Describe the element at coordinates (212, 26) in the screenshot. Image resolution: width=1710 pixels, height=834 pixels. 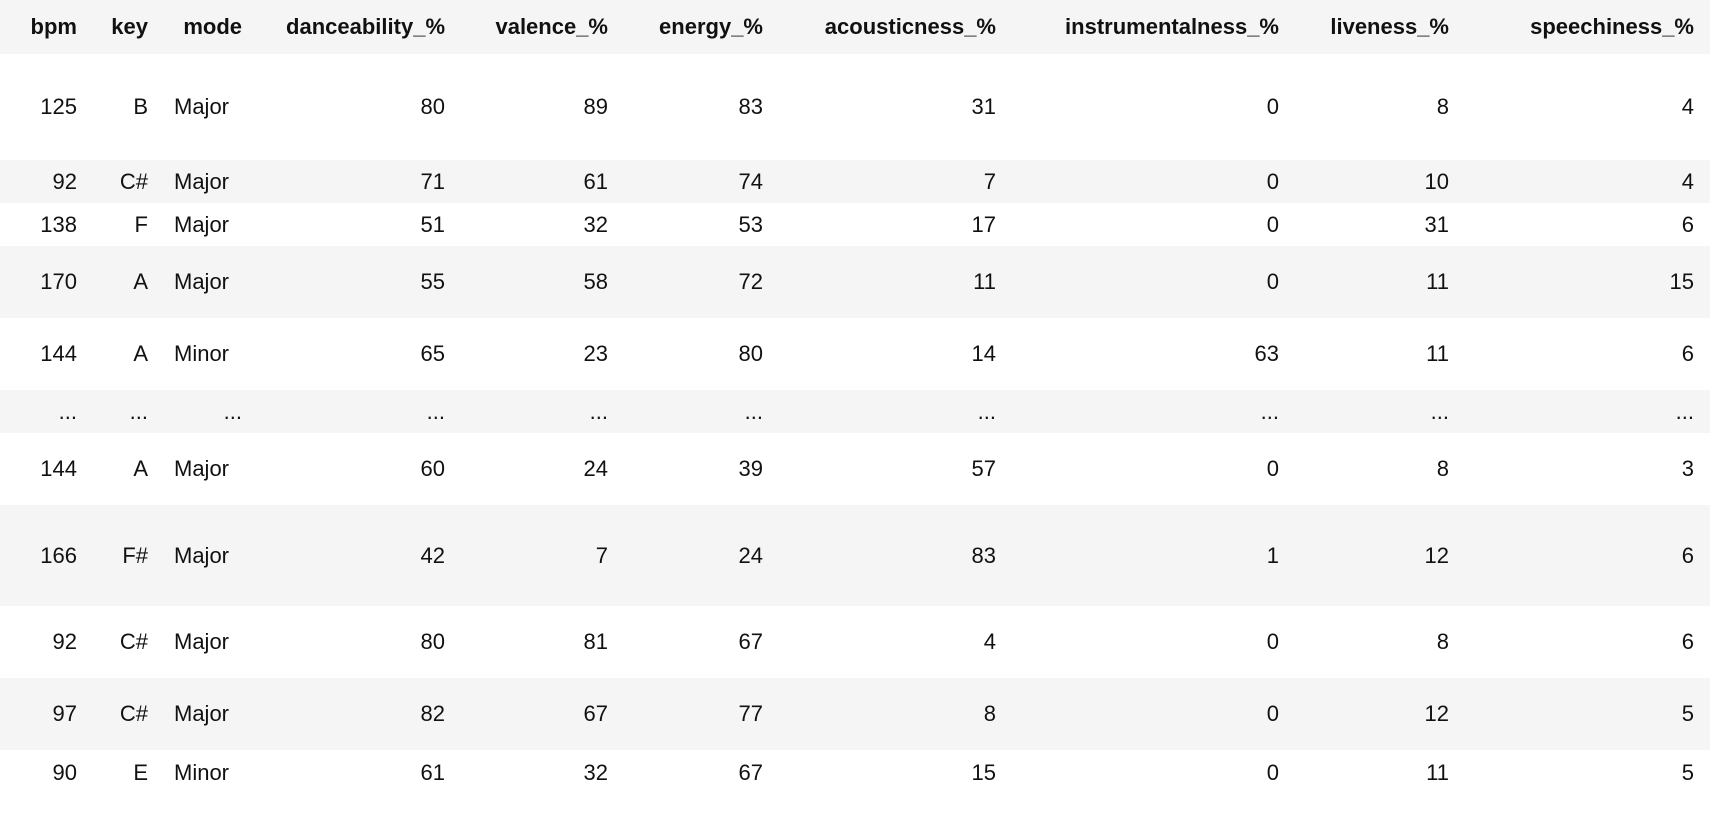
I see `column-header-mode: mode` at that location.